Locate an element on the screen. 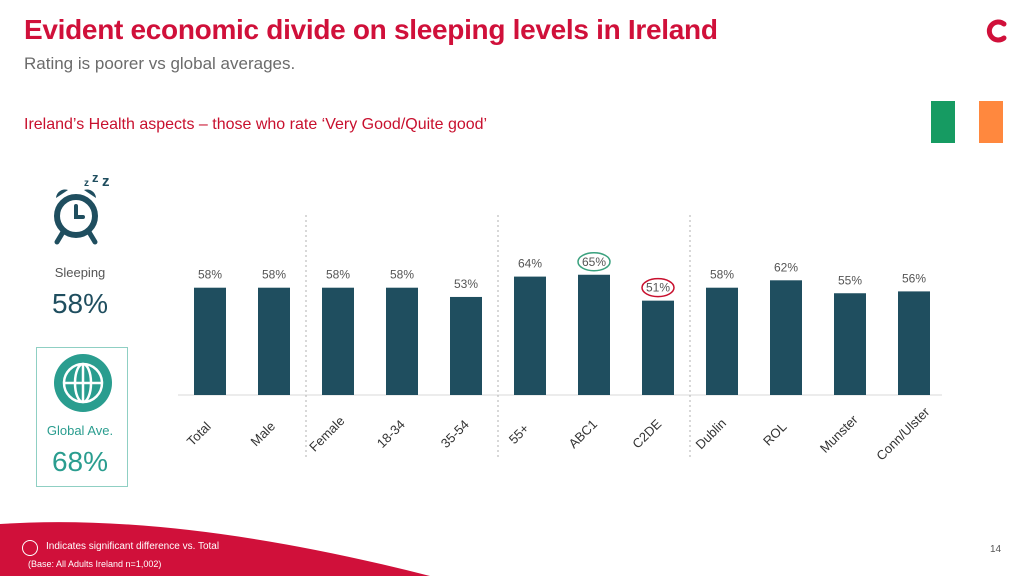  sleeping-value: 58% is located at coordinates (80, 303).